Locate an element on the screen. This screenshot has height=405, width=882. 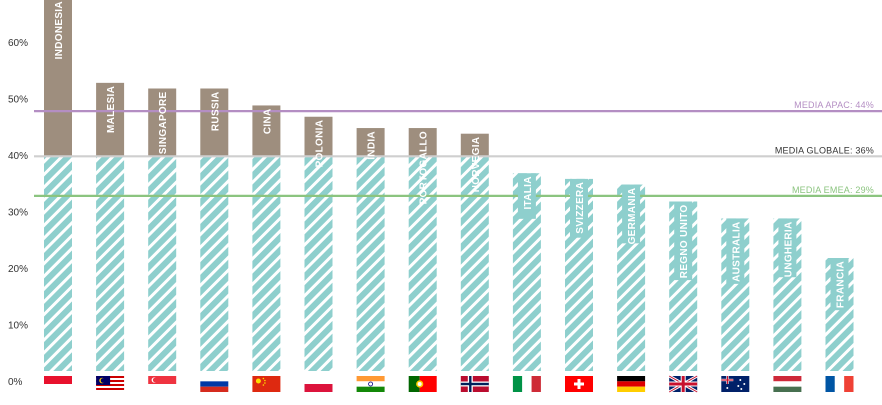
bar-label: MALESIA is located at coordinates (111, 109).